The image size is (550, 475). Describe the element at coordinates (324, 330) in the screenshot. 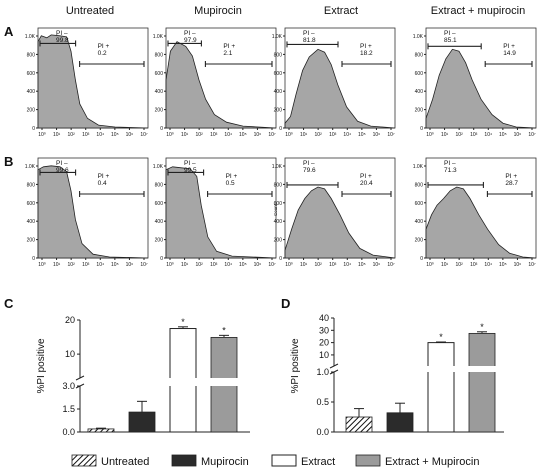

I see `y-tick-label: 30` at that location.